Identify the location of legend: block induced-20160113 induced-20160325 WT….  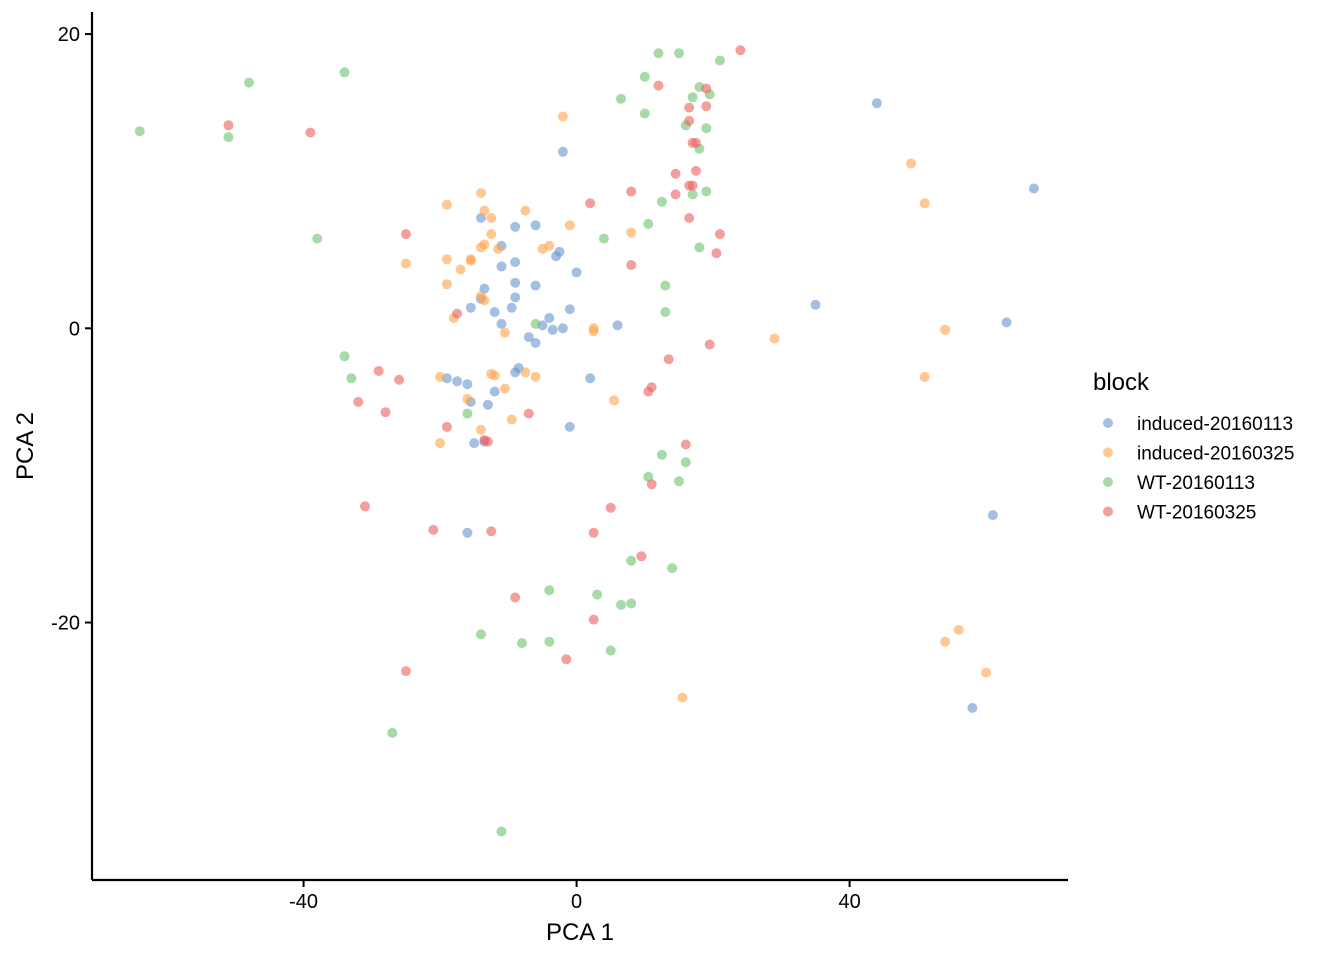
(1193, 446).